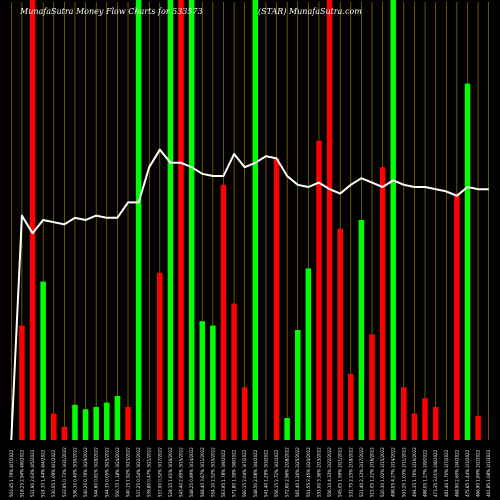  I want to click on x-tick-label: 503.45 1.79% 4/7/2022, so click(11, 473).